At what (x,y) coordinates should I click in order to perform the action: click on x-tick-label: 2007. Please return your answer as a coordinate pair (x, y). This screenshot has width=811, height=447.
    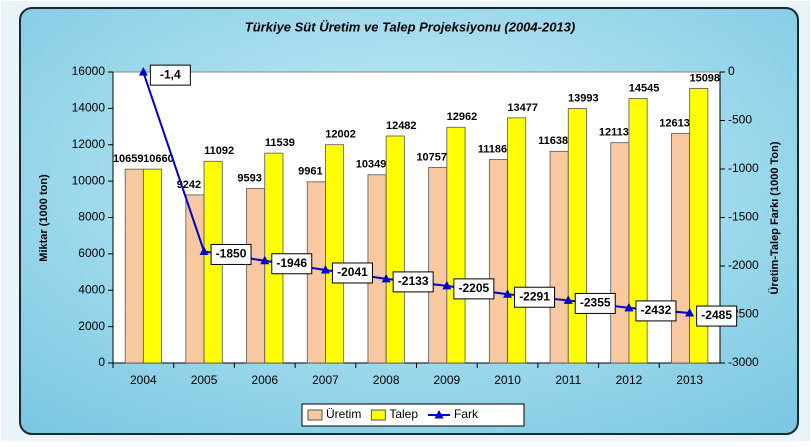
    Looking at the image, I should click on (325, 380).